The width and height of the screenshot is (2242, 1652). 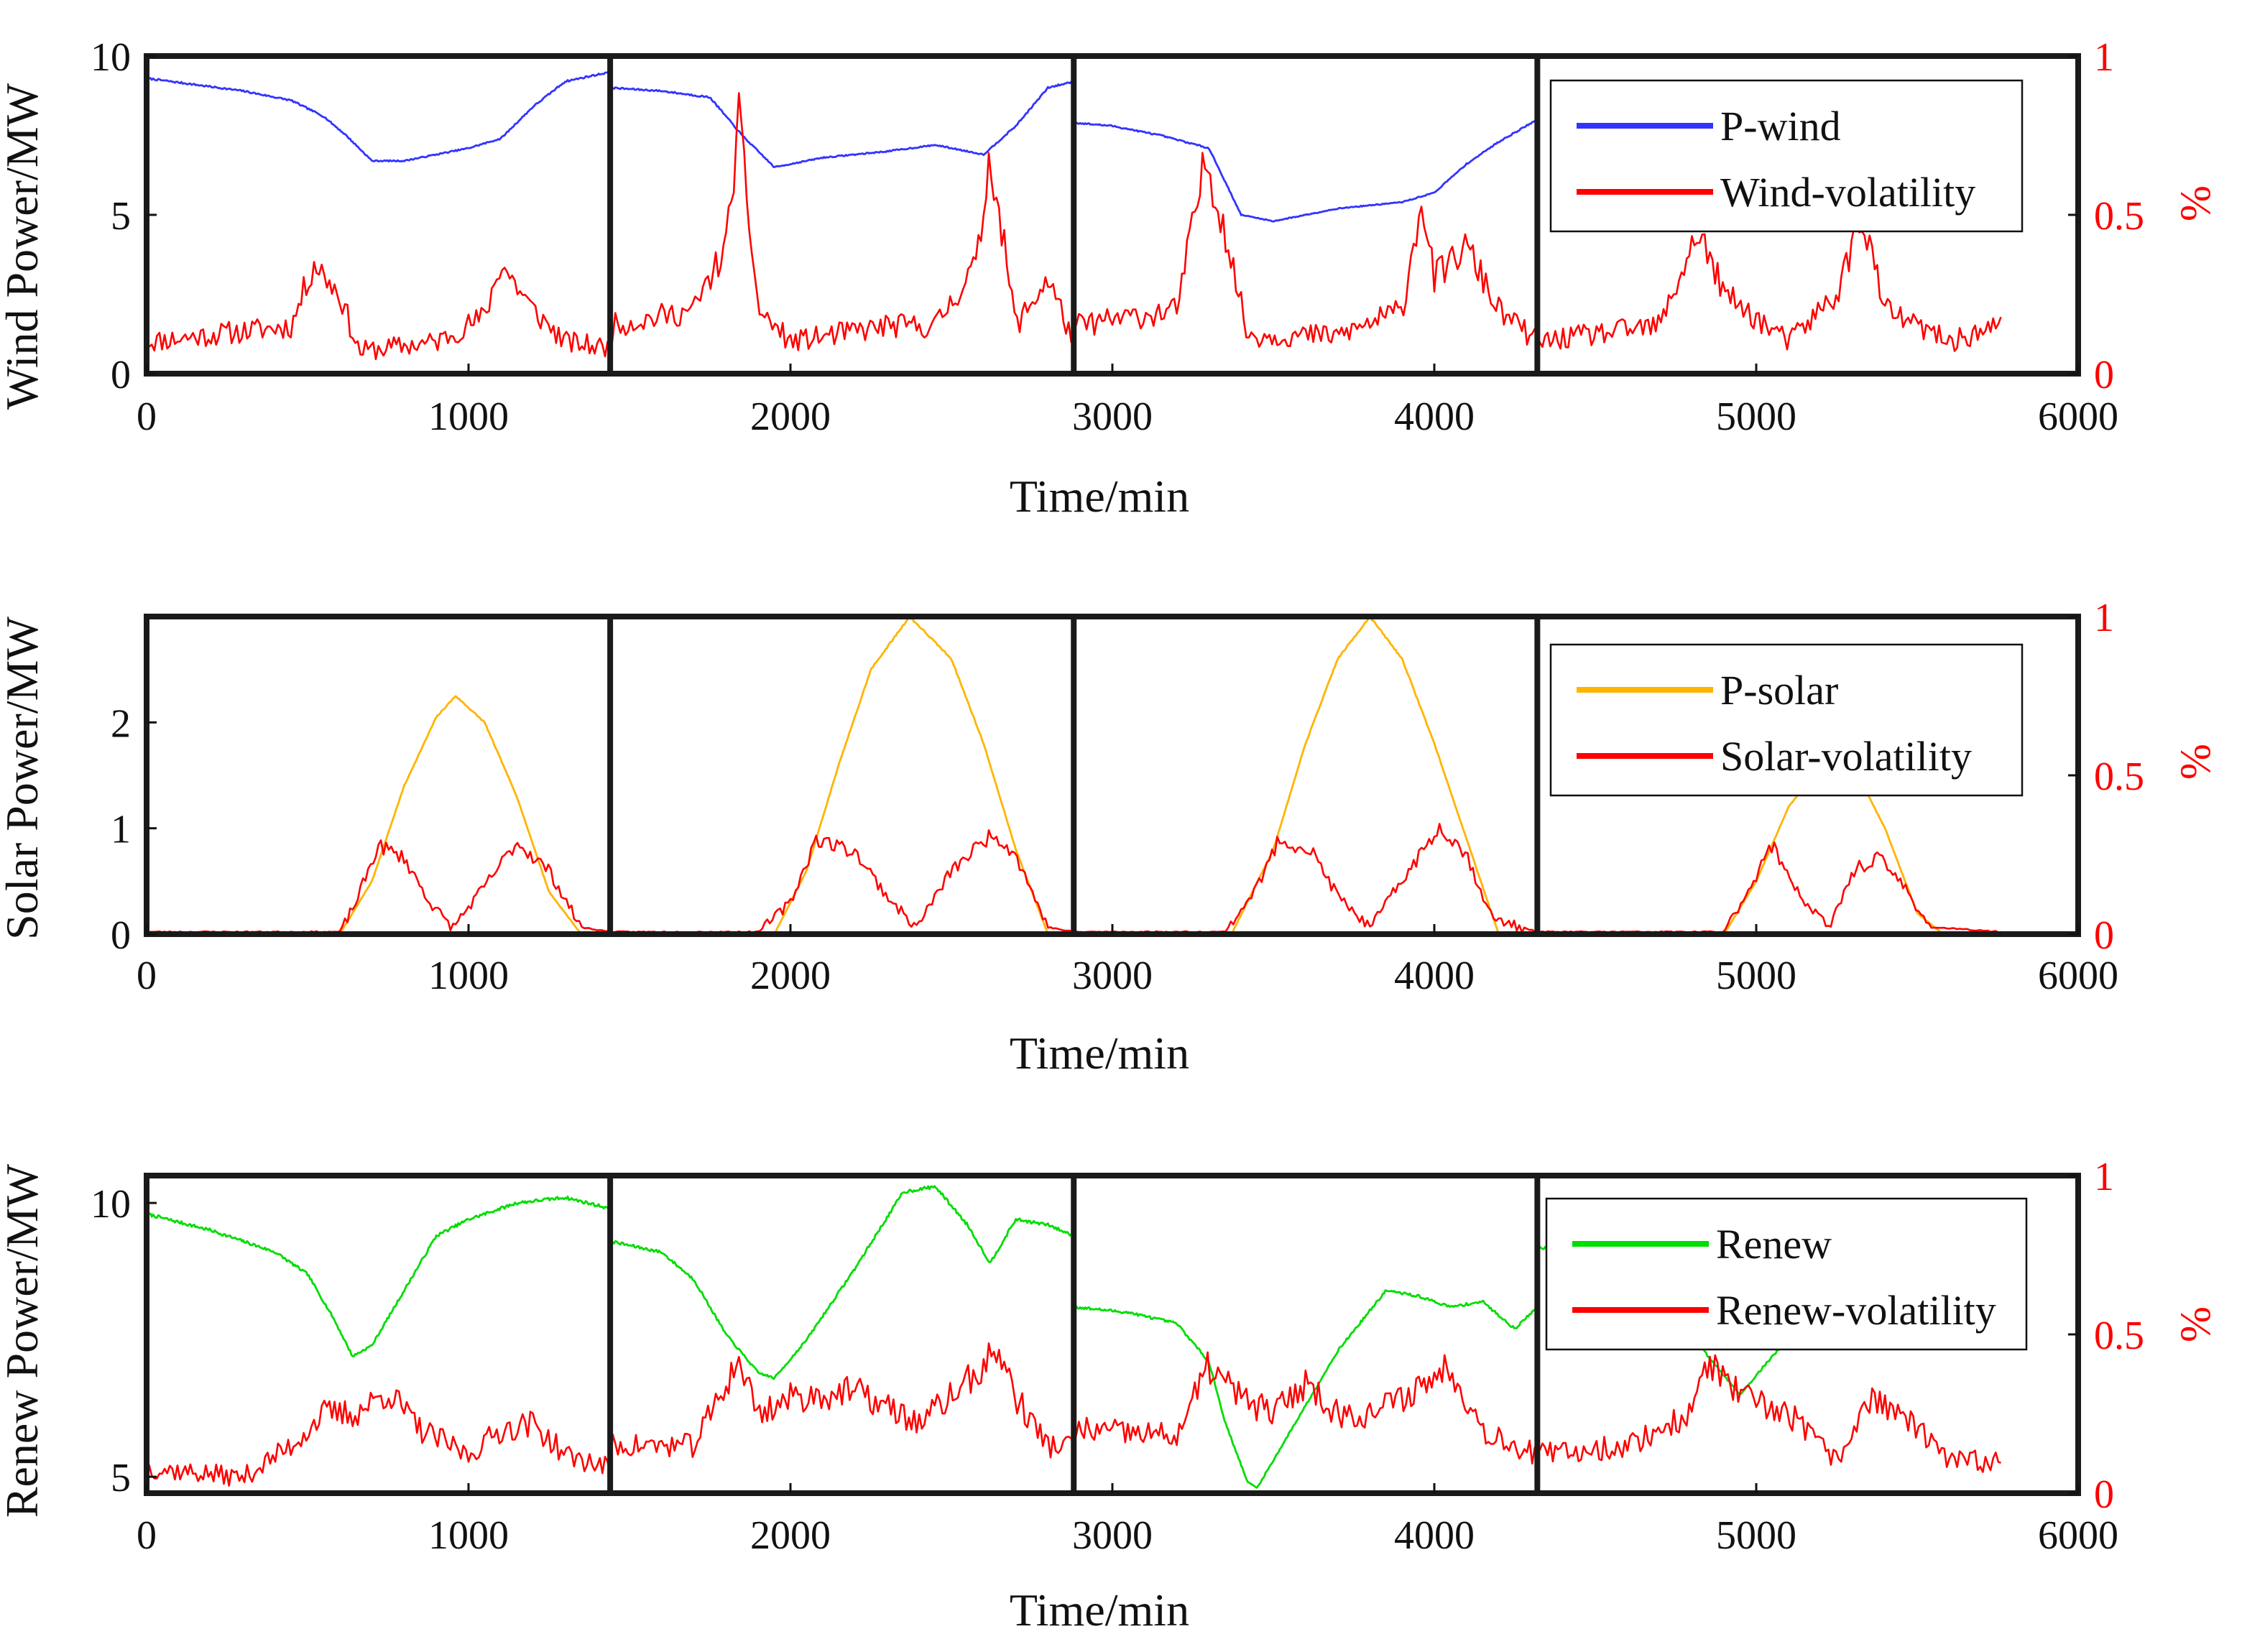 What do you see at coordinates (1112, 1535) in the screenshot?
I see `renew-xtick-label-3: 3000` at bounding box center [1112, 1535].